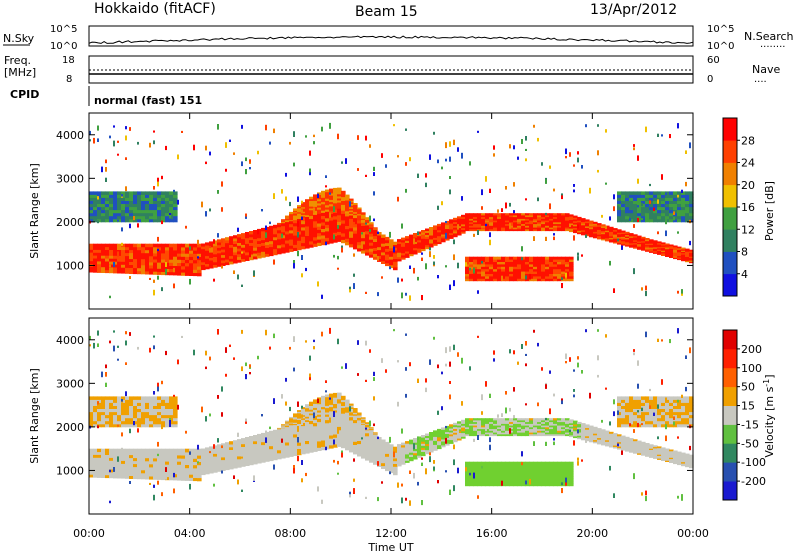  What do you see at coordinates (63, 46) in the screenshot?
I see `nsky-left-tick-bottom: 10^0` at bounding box center [63, 46].